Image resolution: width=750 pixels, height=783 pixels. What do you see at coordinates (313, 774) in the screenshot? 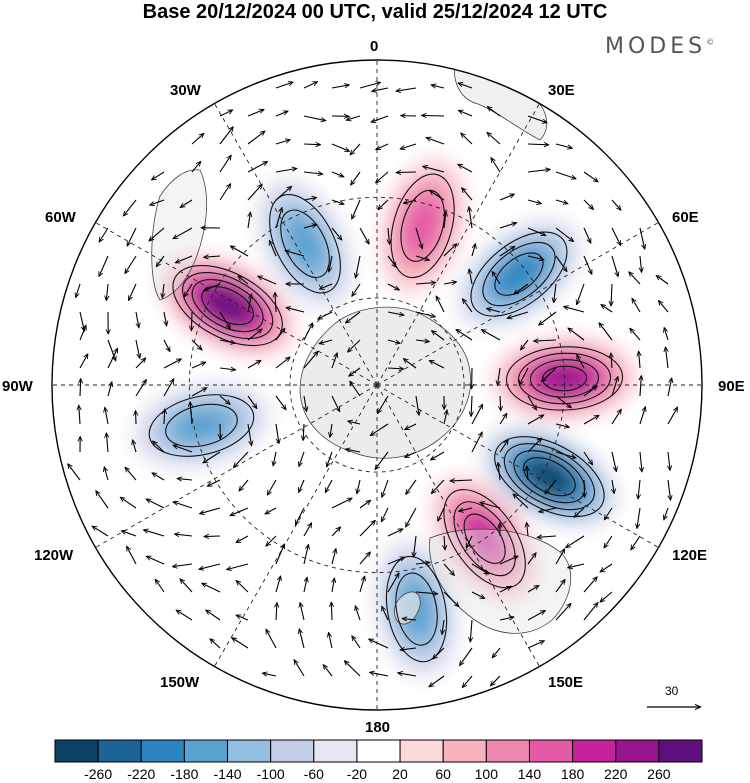
I see `colorbar-tick-label: -60` at bounding box center [313, 774].